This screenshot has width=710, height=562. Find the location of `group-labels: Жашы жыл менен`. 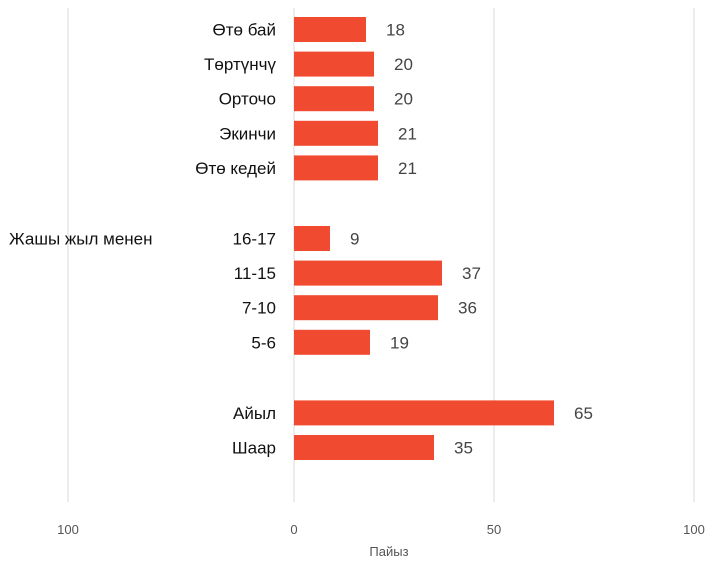

group-labels: Жашы жыл менен is located at coordinates (81, 239).